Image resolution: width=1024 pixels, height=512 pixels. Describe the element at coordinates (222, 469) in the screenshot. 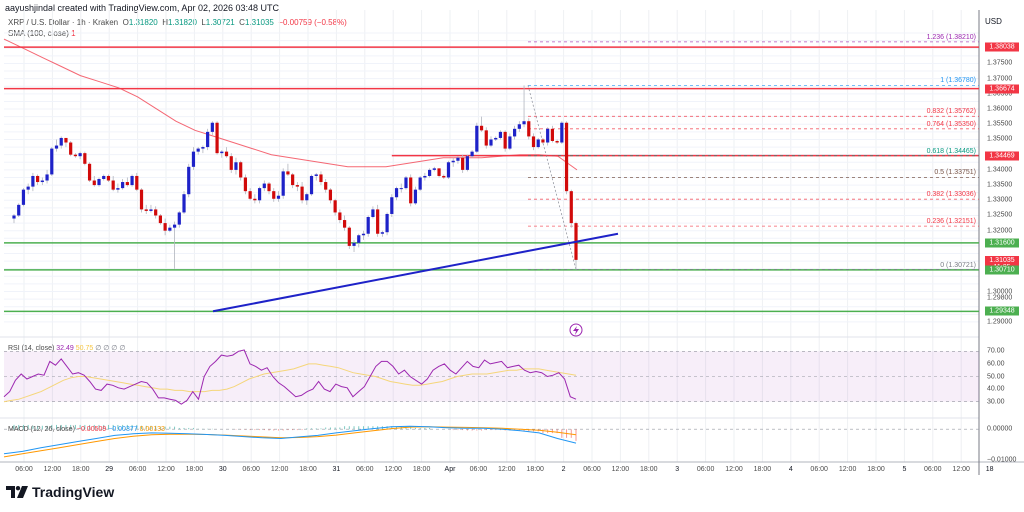

I see `time-tick-label: 30` at that location.